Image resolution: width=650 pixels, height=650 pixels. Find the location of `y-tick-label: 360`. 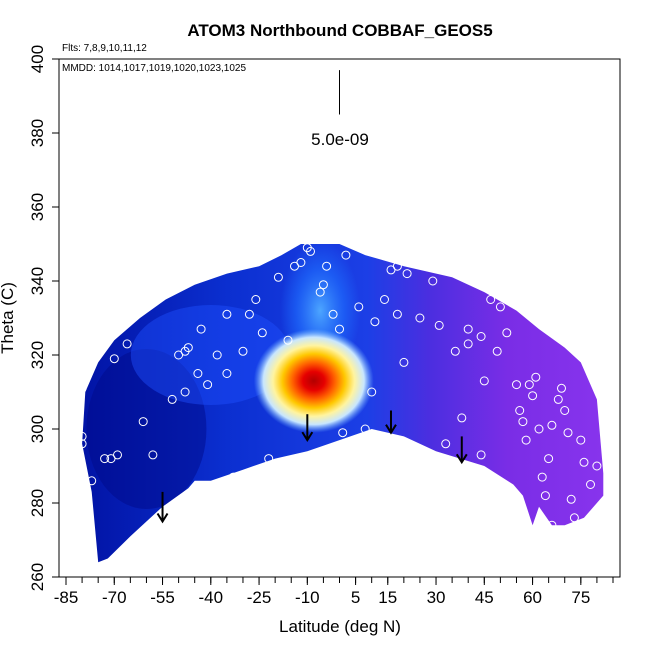

y-tick-label: 360 is located at coordinates (37, 207).